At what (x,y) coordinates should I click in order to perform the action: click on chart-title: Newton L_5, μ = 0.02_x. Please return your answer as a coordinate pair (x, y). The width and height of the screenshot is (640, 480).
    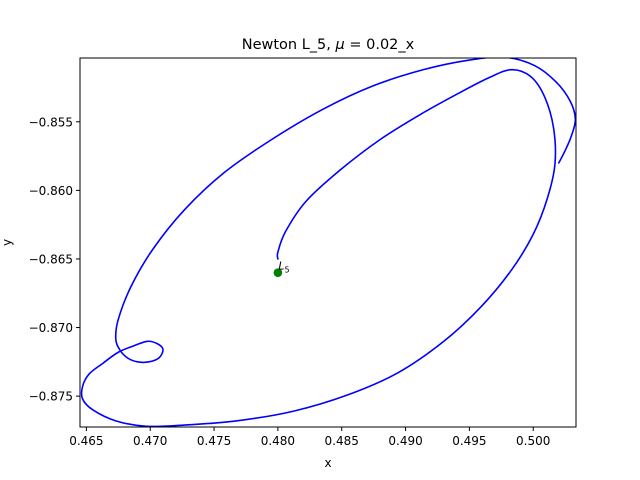
    Looking at the image, I should click on (328, 45).